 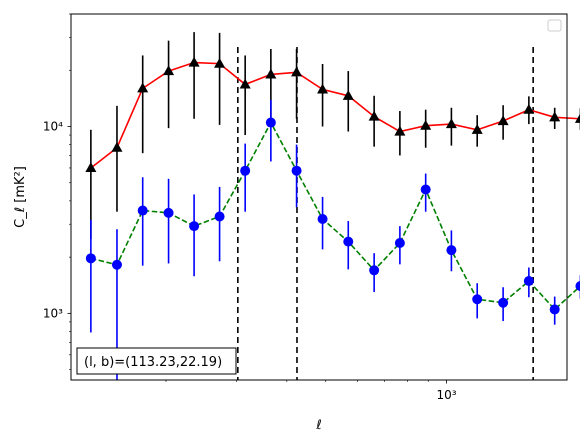 What do you see at coordinates (20, 197) in the screenshot?
I see `y-axis-label: C_ℓ [mK²]` at bounding box center [20, 197].